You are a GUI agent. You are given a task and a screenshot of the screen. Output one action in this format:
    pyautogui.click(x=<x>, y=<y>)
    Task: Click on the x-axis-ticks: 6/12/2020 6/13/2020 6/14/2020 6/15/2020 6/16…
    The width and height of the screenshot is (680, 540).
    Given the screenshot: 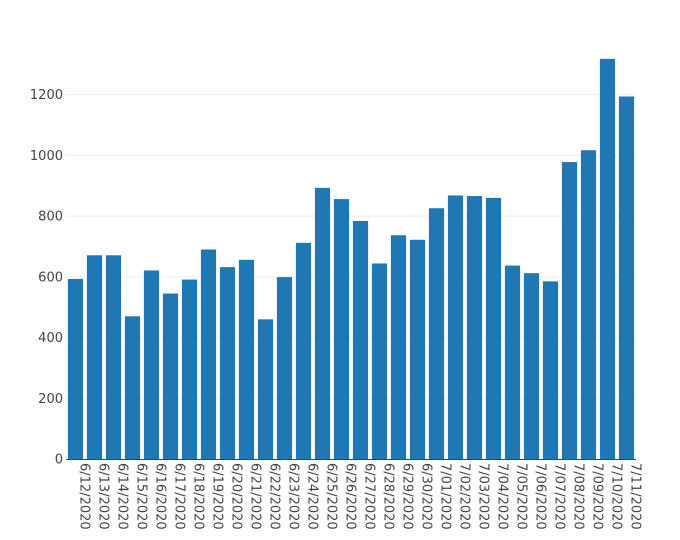 What is the action you would take?
    pyautogui.click(x=360, y=496)
    